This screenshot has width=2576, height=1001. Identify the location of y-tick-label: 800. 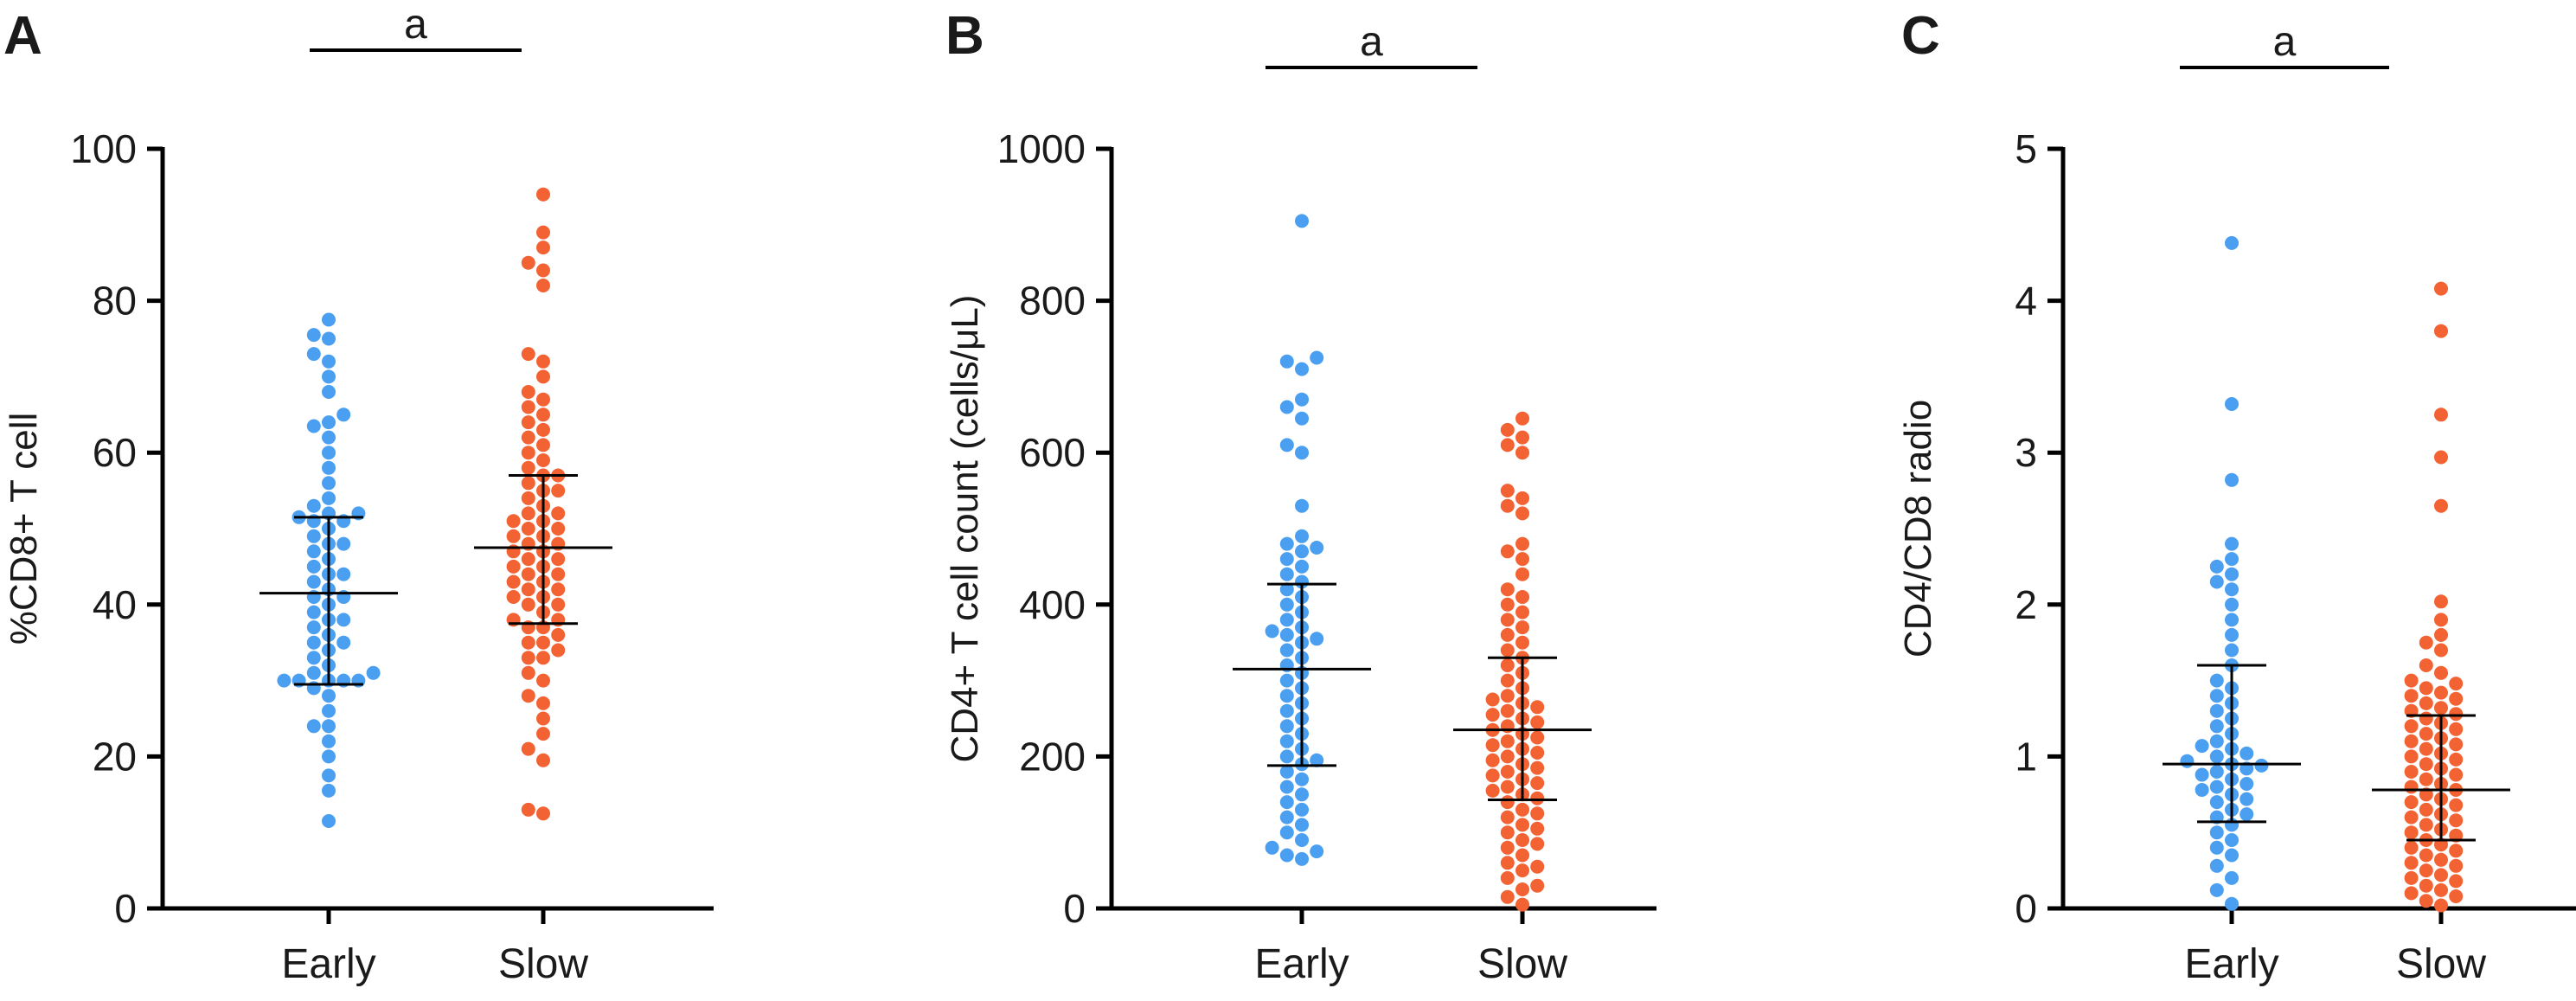
(1052, 301).